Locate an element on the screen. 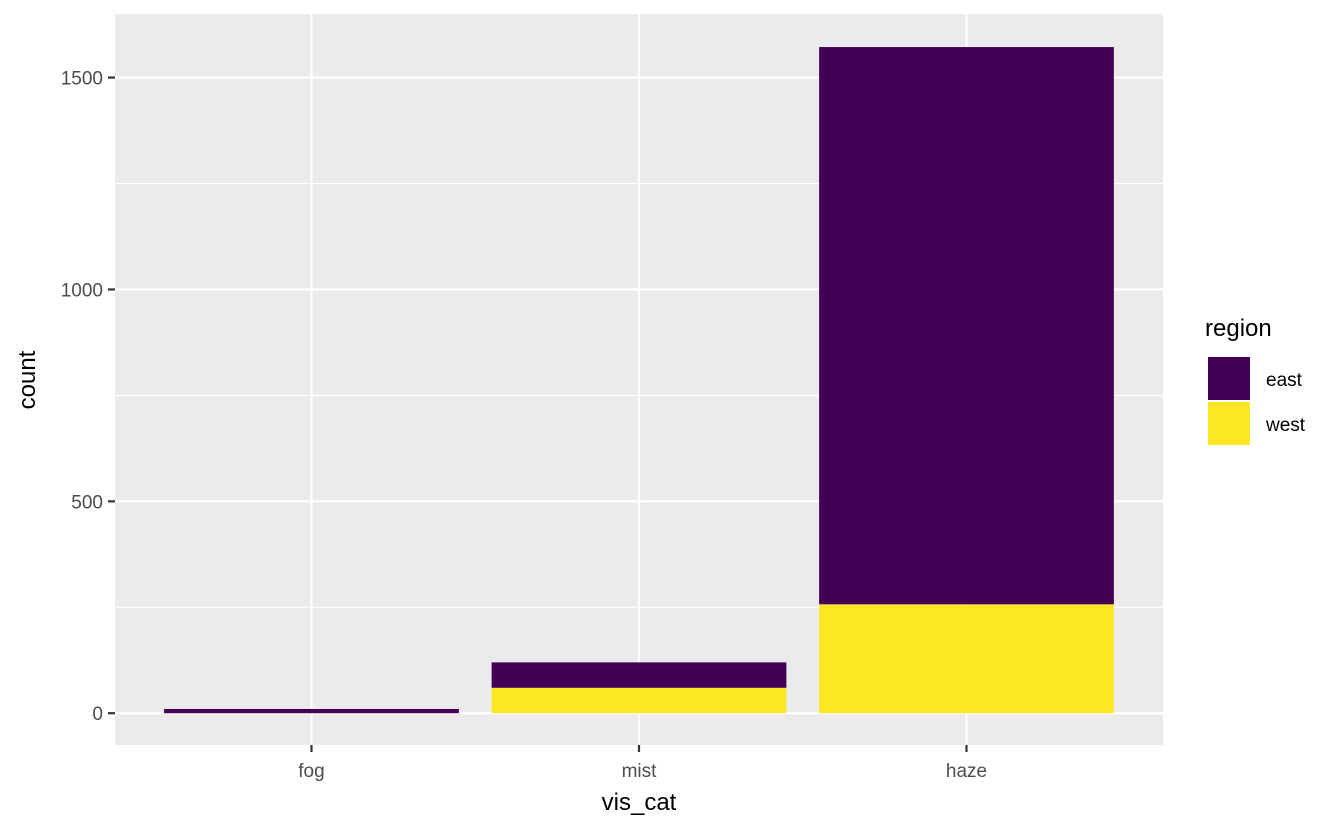  y-axis-title: count is located at coordinates (27, 379).